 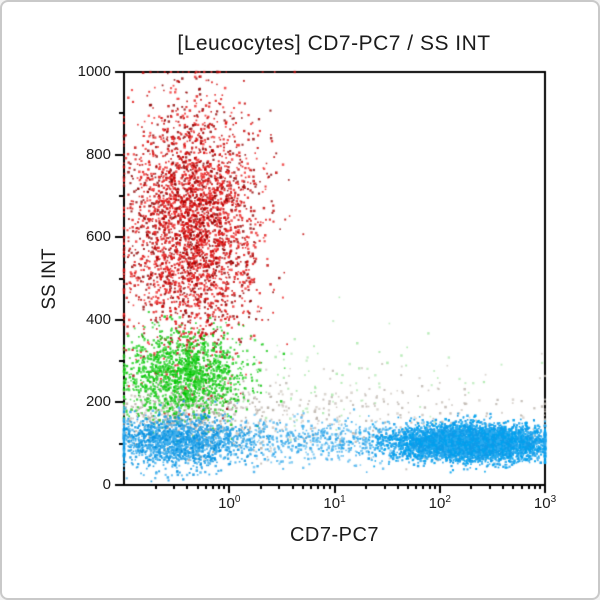 What do you see at coordinates (439, 503) in the screenshot?
I see `x-tick-label: 102` at bounding box center [439, 503].